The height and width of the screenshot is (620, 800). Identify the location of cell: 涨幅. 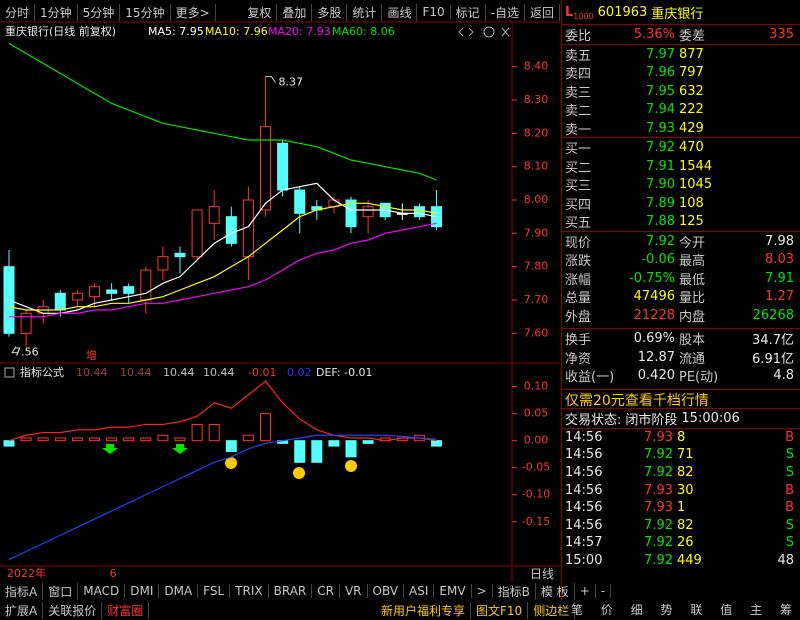
(578, 280).